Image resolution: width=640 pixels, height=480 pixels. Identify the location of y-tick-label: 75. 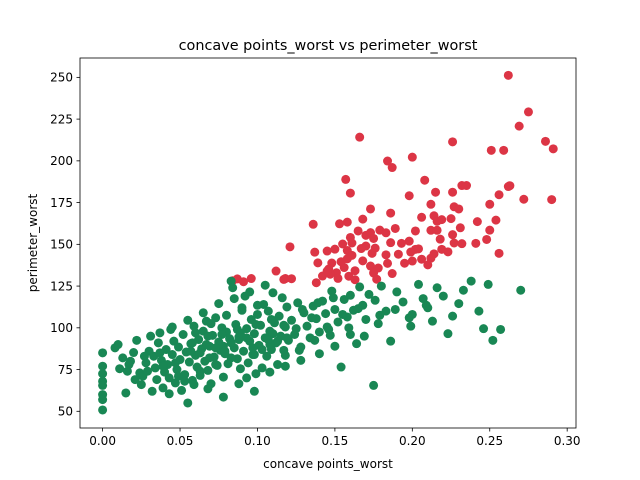
(65, 370).